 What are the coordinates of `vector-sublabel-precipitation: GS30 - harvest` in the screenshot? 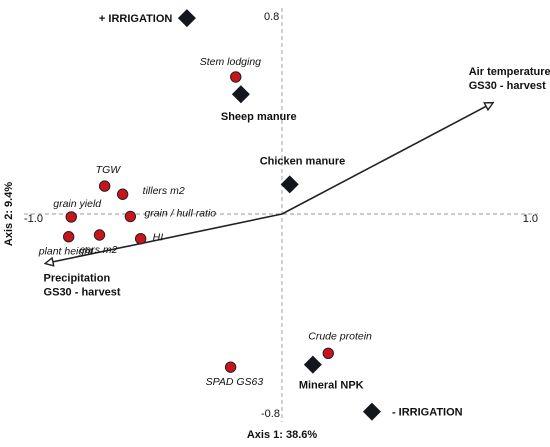 It's located at (82, 292).